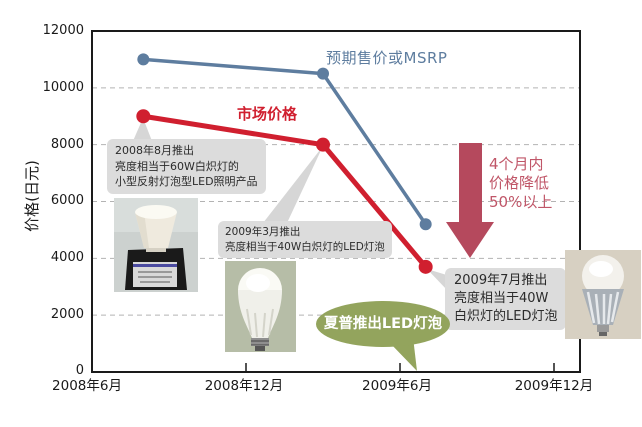 Image resolution: width=642 pixels, height=427 pixels. Describe the element at coordinates (63, 87) in the screenshot. I see `y-tick-10000: 10000` at that location.